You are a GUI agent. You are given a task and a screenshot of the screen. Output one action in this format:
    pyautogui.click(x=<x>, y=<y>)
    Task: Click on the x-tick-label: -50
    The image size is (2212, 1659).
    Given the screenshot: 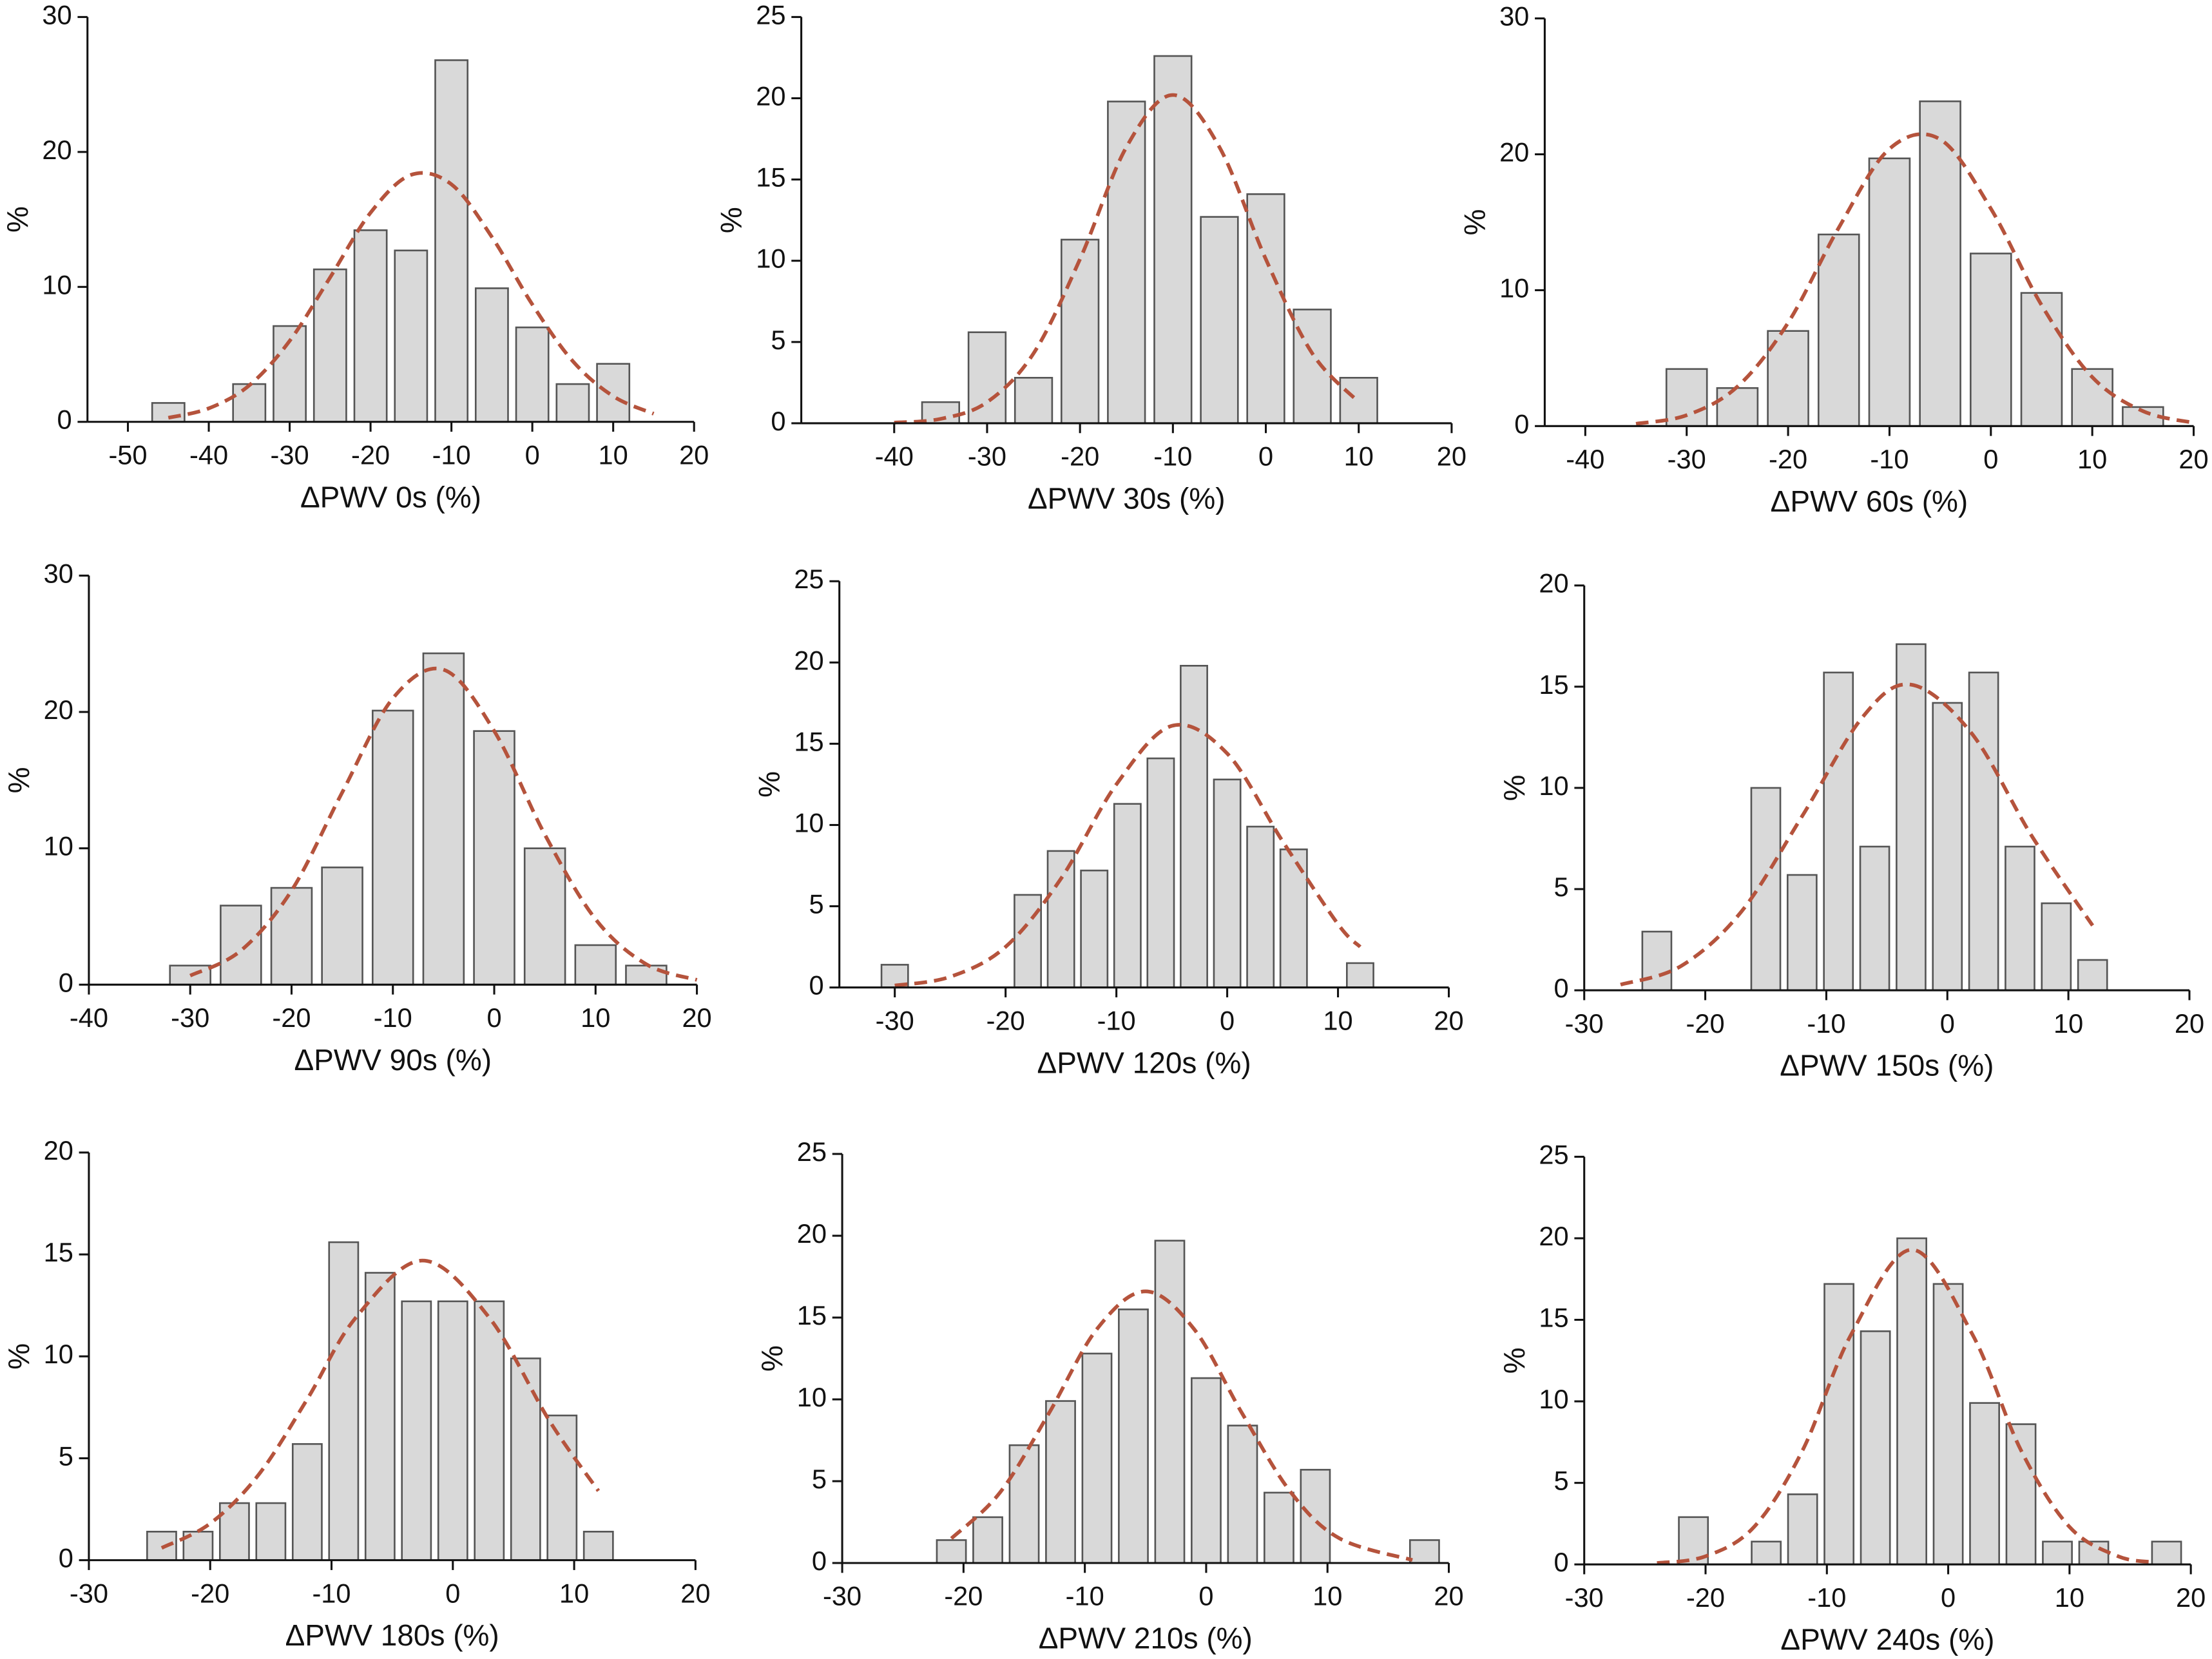 What is the action you would take?
    pyautogui.click(x=127, y=454)
    